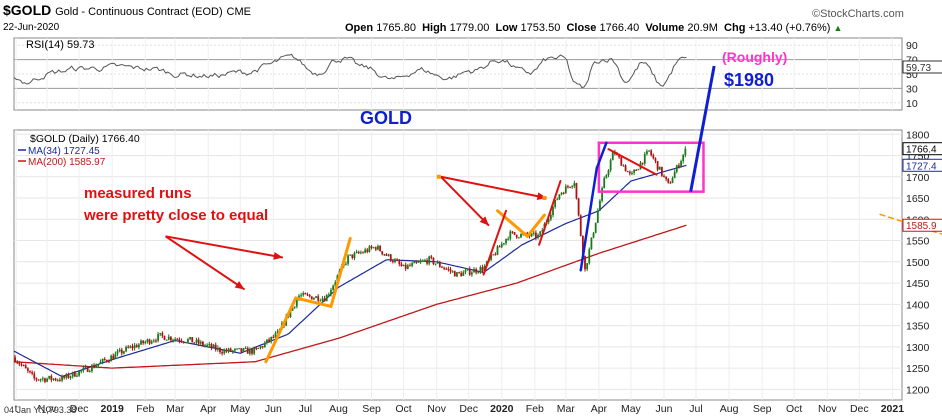  I want to click on close-tag: 1766.4, so click(921, 150).